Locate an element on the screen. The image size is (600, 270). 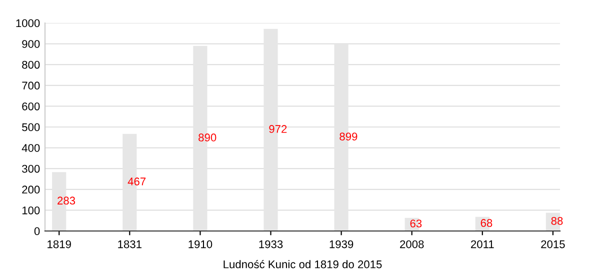
data-label: 283 is located at coordinates (67, 200).